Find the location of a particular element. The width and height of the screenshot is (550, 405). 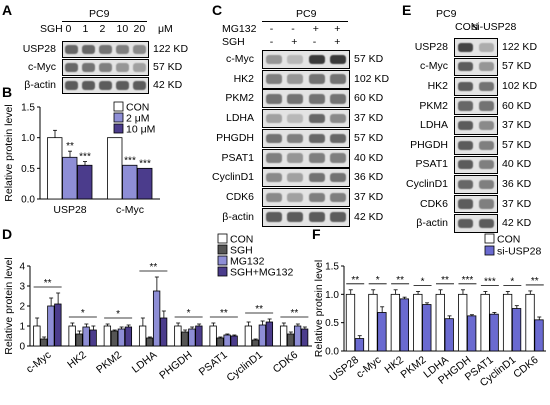

blot-row-label: c-Myc is located at coordinates (240, 59).